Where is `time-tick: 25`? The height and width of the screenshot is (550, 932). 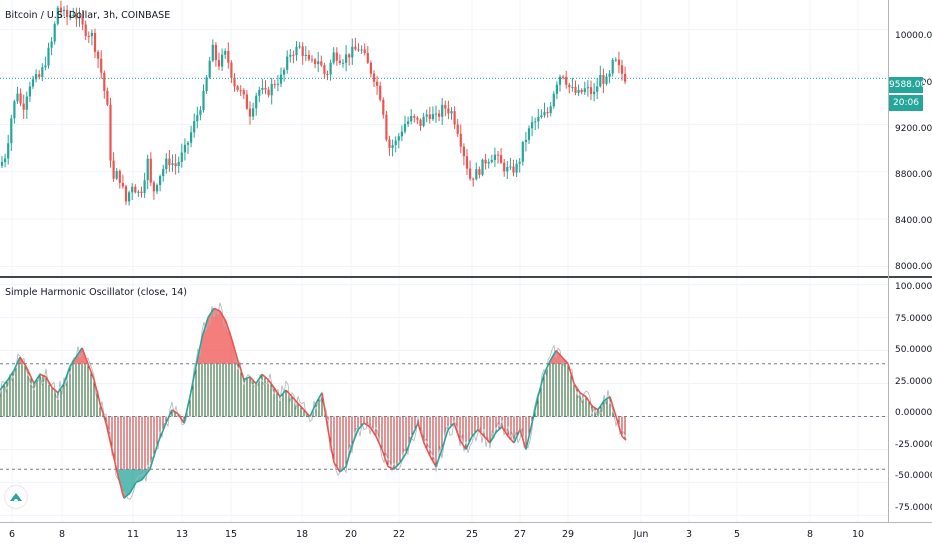
time-tick: 25 is located at coordinates (472, 534).